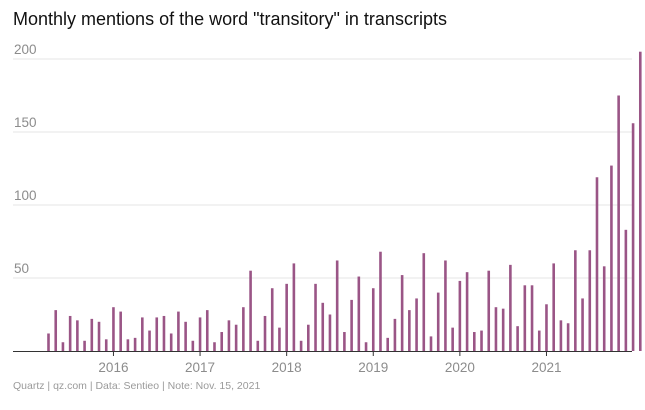 The image size is (645, 410). What do you see at coordinates (25, 159) in the screenshot?
I see `y-axis-ticks: 50 100 150 200` at bounding box center [25, 159].